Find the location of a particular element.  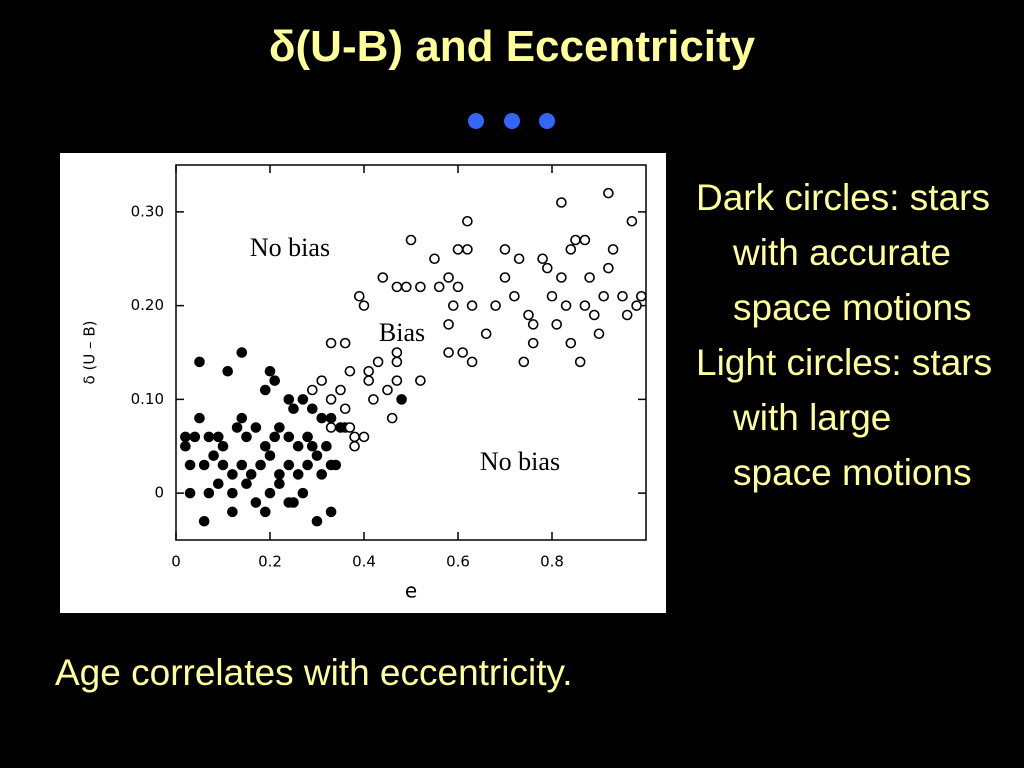

caption: Age correlates with eccentricity. is located at coordinates (314, 672).